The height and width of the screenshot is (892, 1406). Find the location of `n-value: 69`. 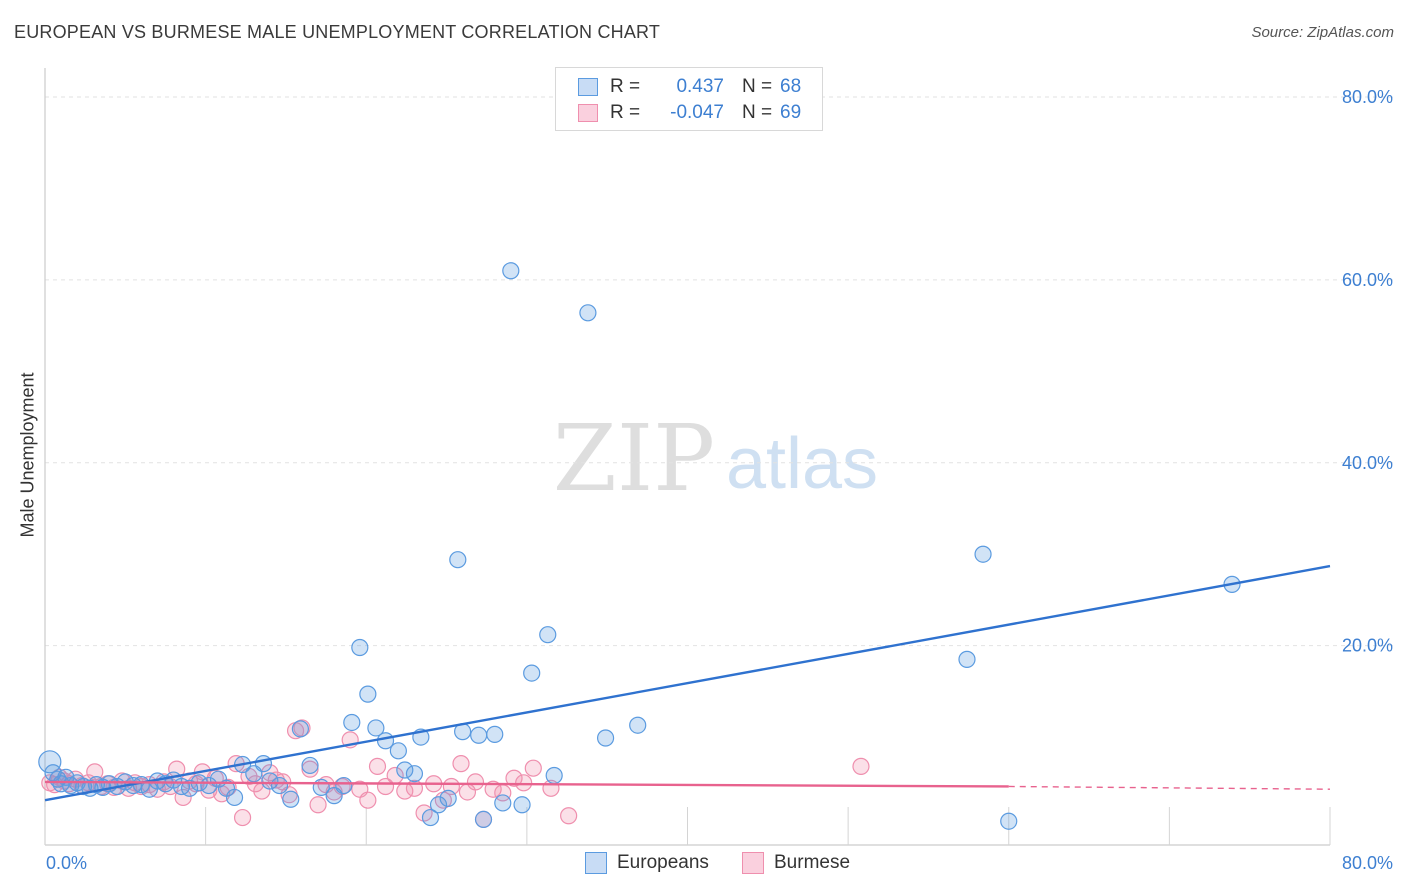

n-value: 69 is located at coordinates (791, 112).